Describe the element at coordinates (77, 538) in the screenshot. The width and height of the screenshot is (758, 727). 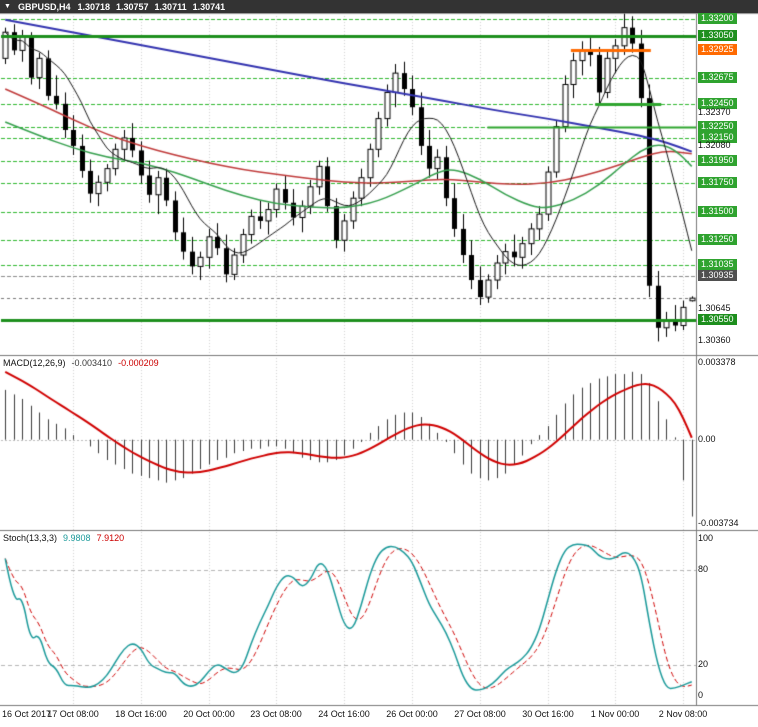
I see `stoch-main-value: 9.9808` at that location.